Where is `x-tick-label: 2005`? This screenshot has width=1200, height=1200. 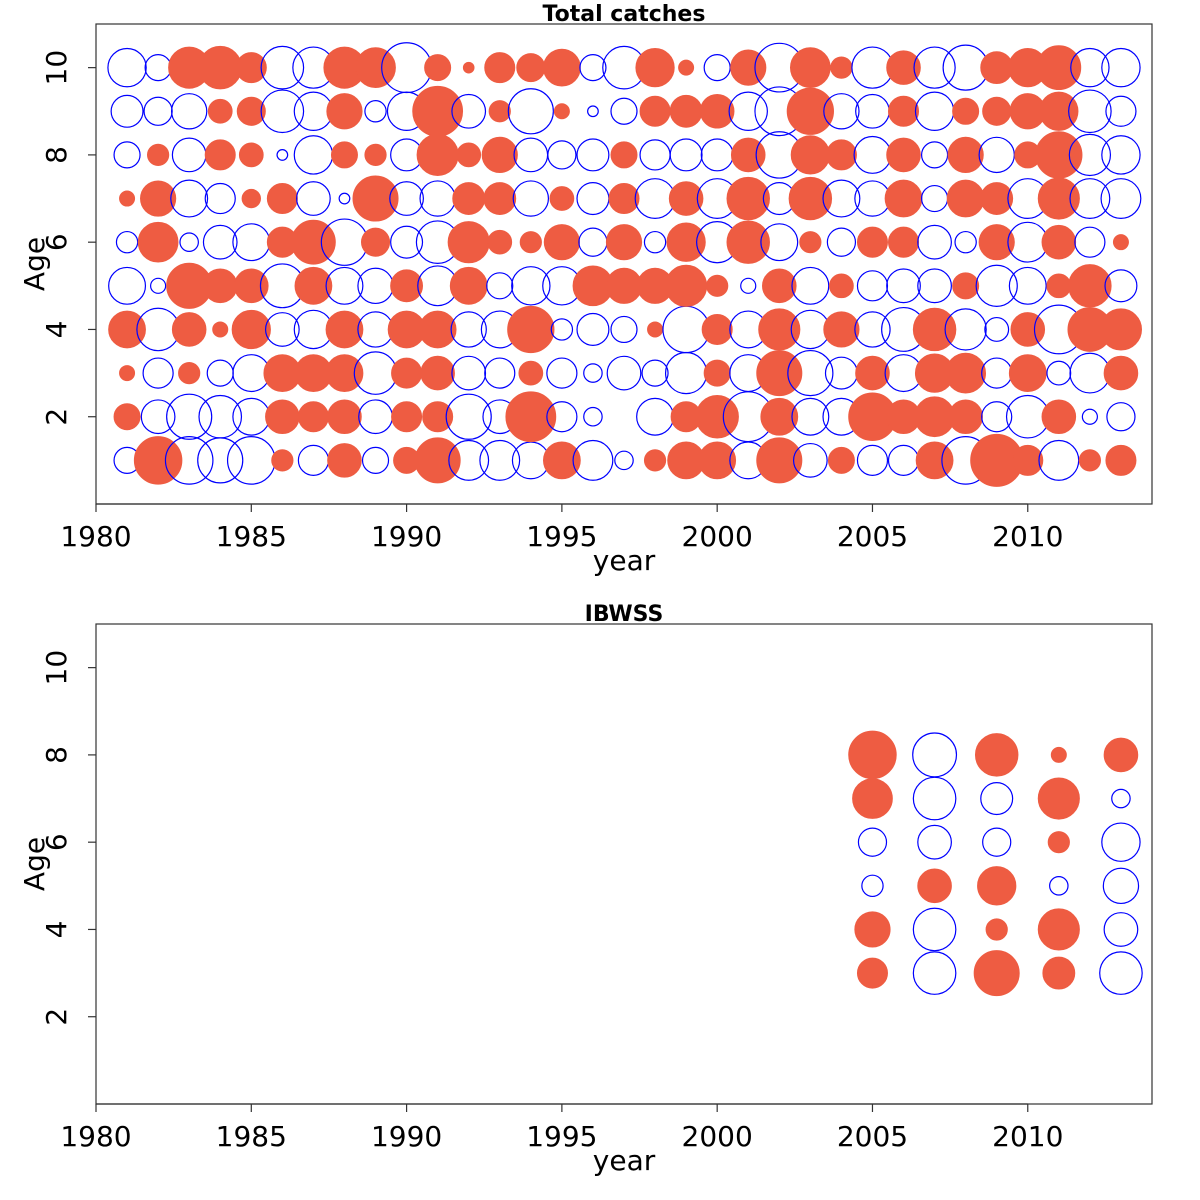 x-tick-label: 2005 is located at coordinates (872, 1136).